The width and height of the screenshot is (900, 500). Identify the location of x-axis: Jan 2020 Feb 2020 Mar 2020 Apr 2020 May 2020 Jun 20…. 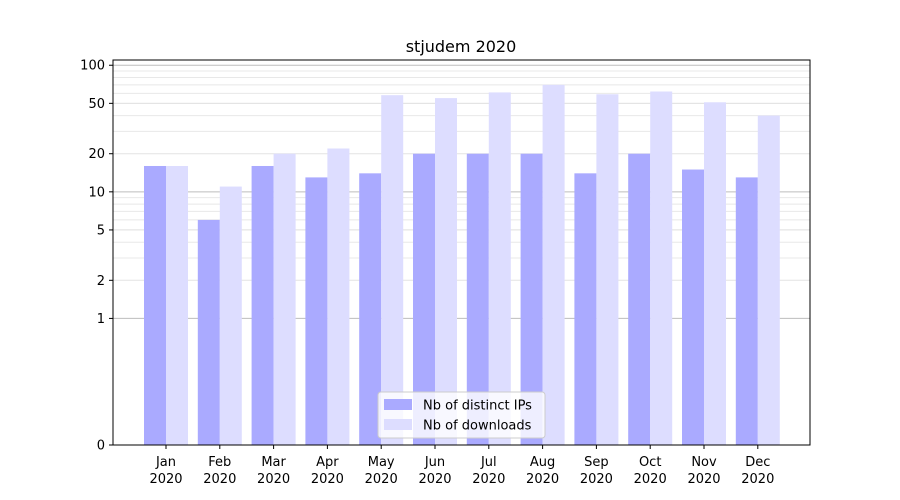
(461, 466).